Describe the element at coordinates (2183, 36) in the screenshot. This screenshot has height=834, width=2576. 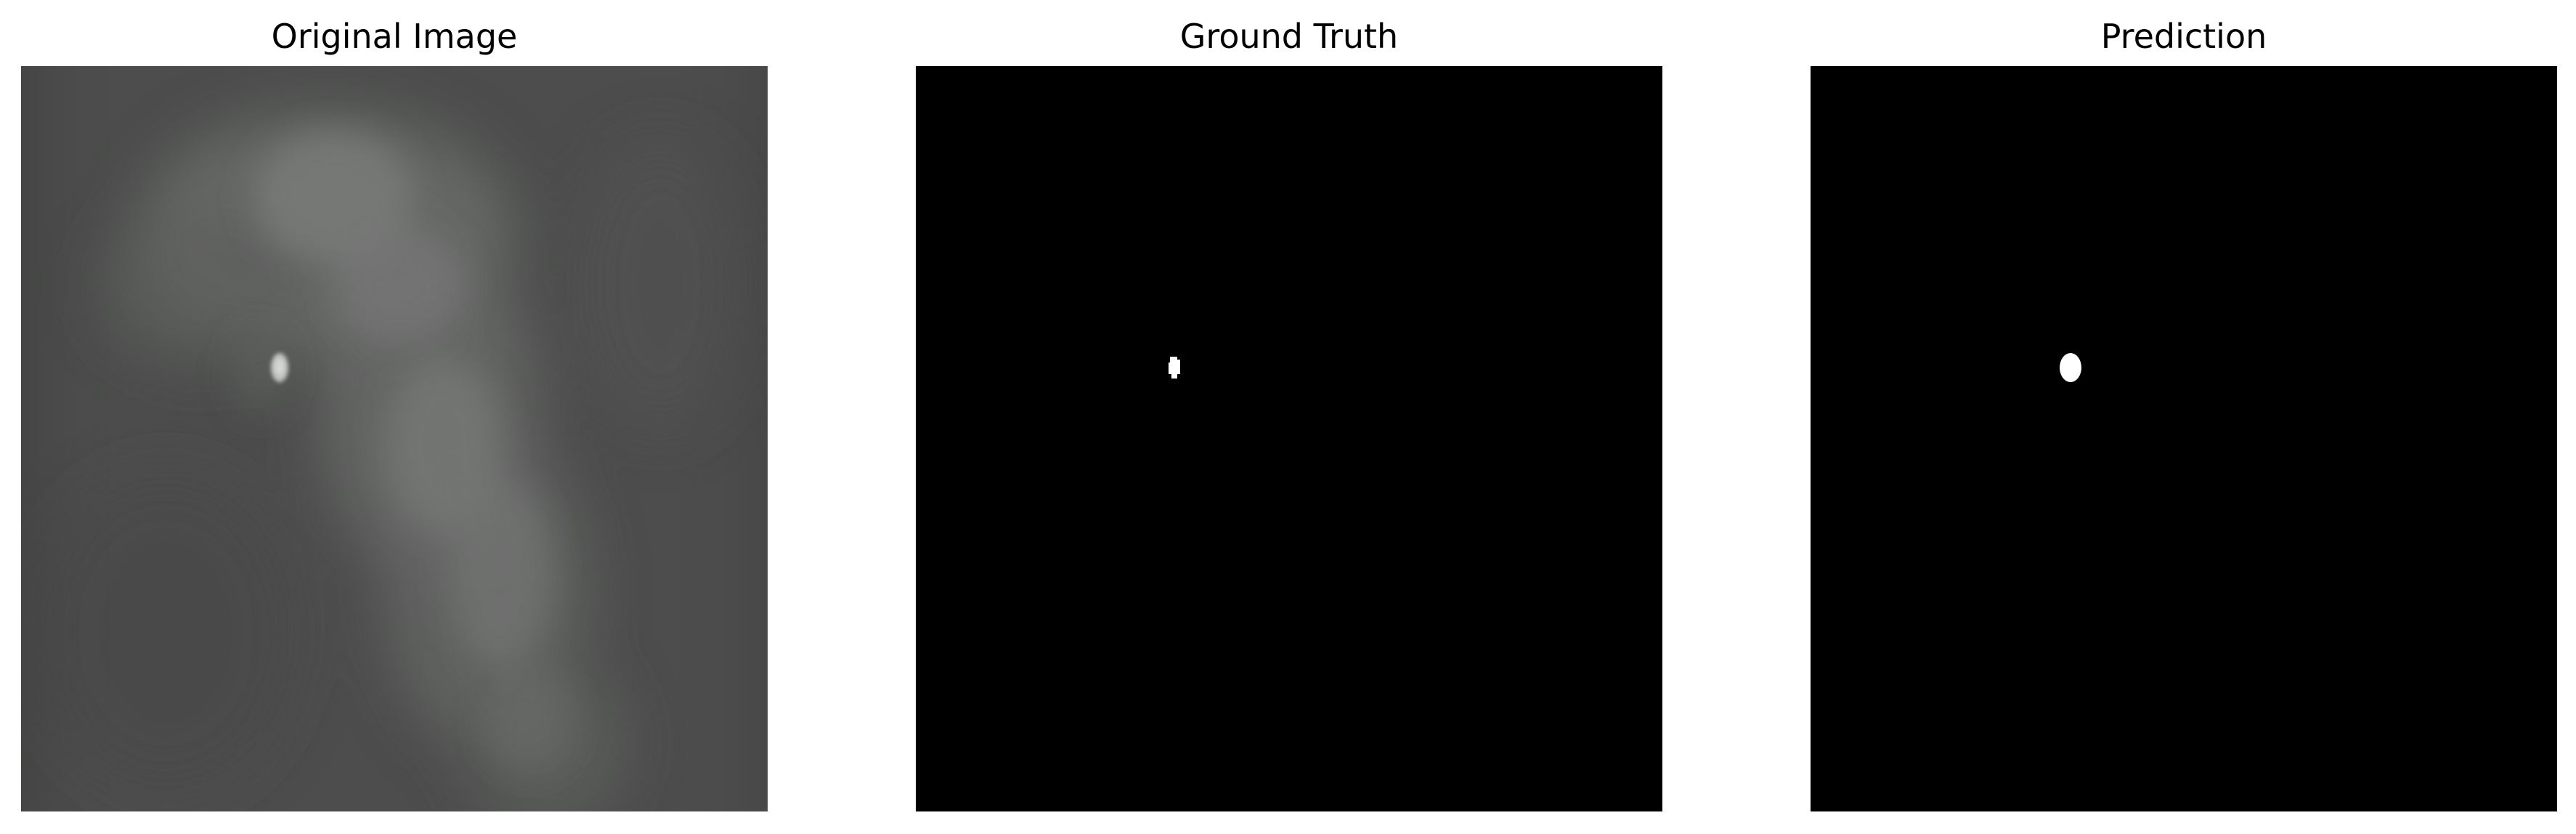
I see `panel-title-prediction: Prediction` at that location.